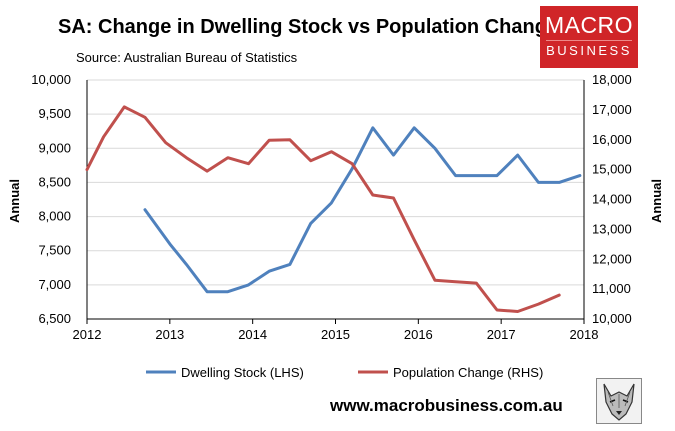  What do you see at coordinates (612, 109) in the screenshot?
I see `right-tick-label: 17,000` at bounding box center [612, 109].